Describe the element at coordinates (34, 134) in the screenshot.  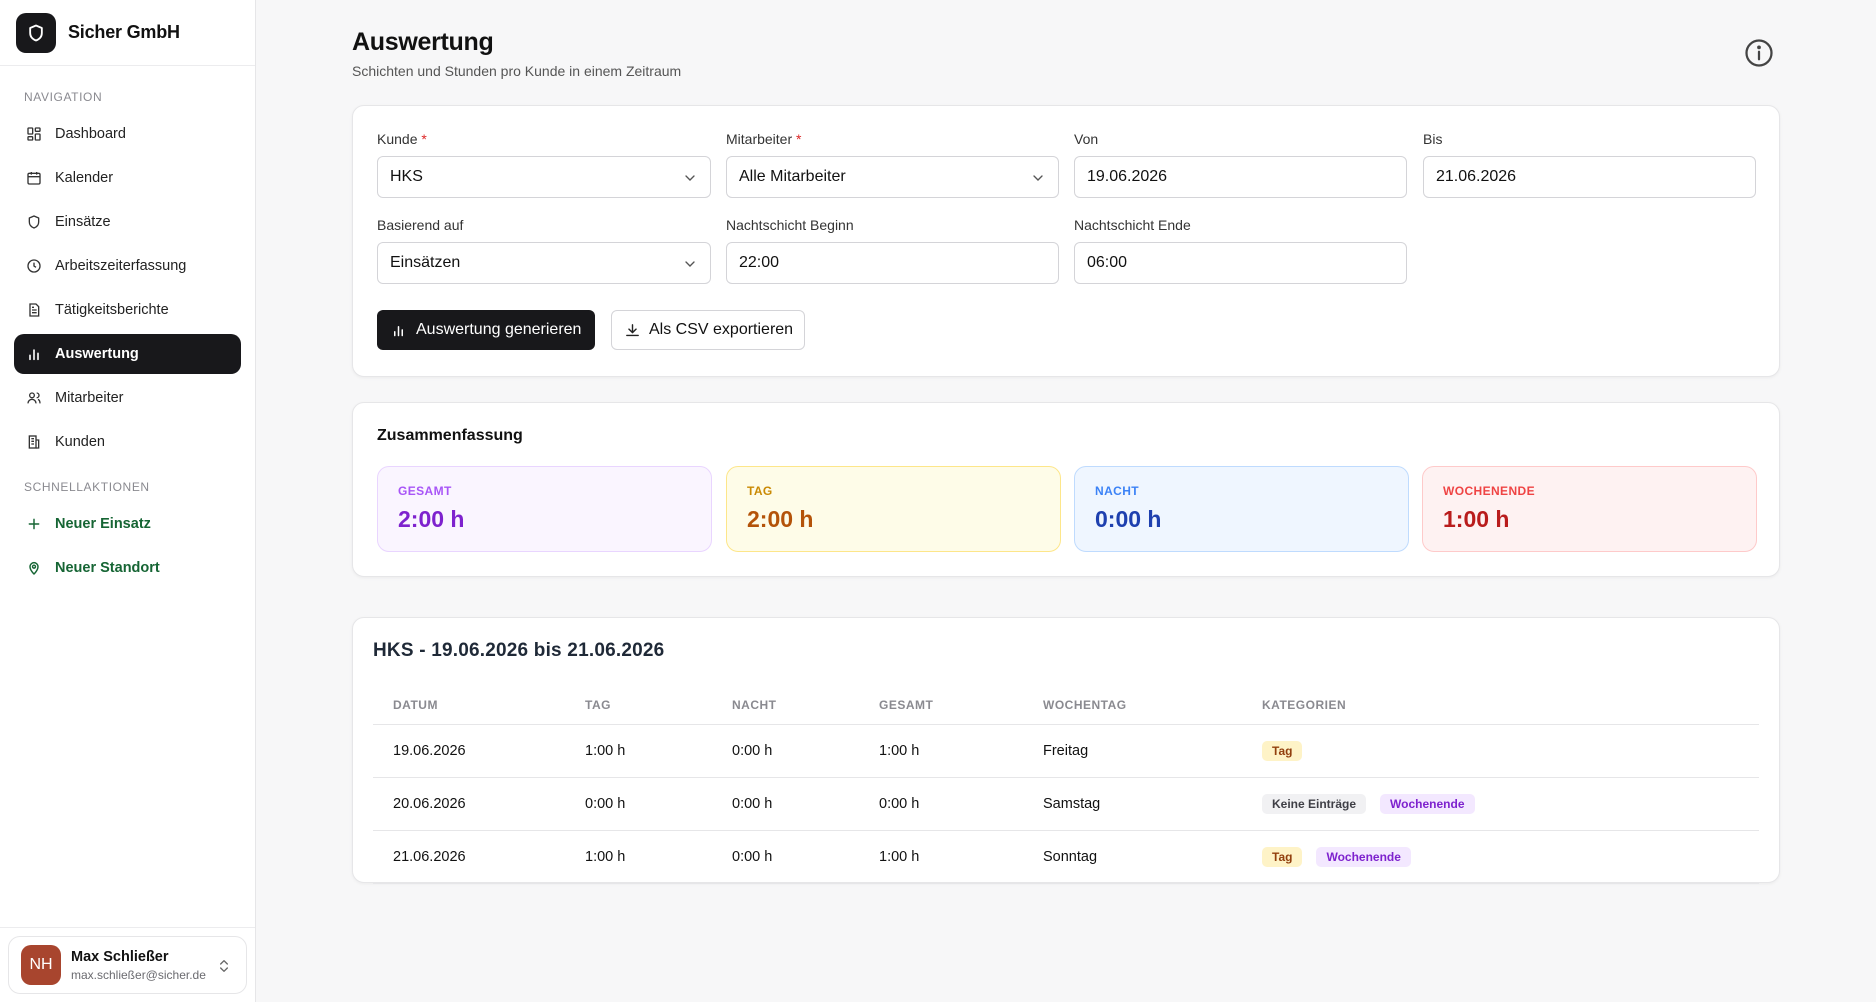
I see `dashboard-icon` at that location.